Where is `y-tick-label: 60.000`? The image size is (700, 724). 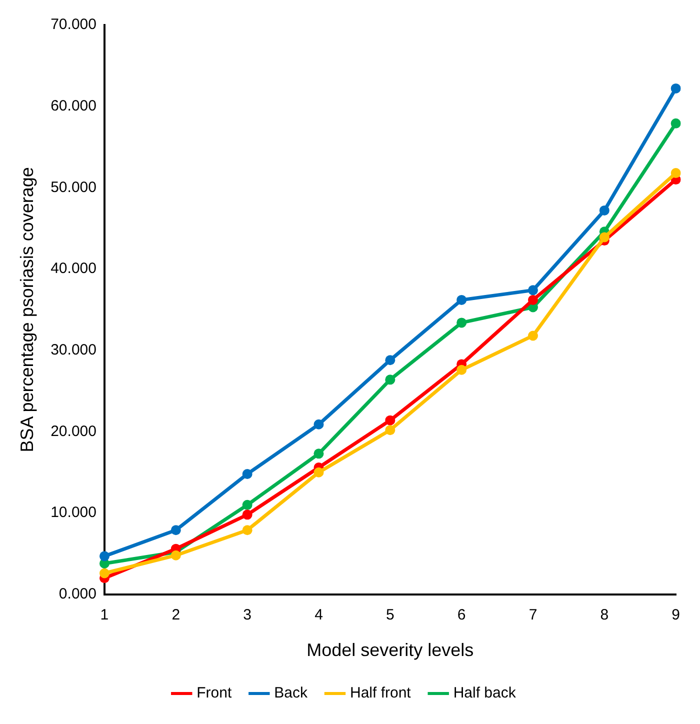
y-tick-label: 60.000 is located at coordinates (73, 105).